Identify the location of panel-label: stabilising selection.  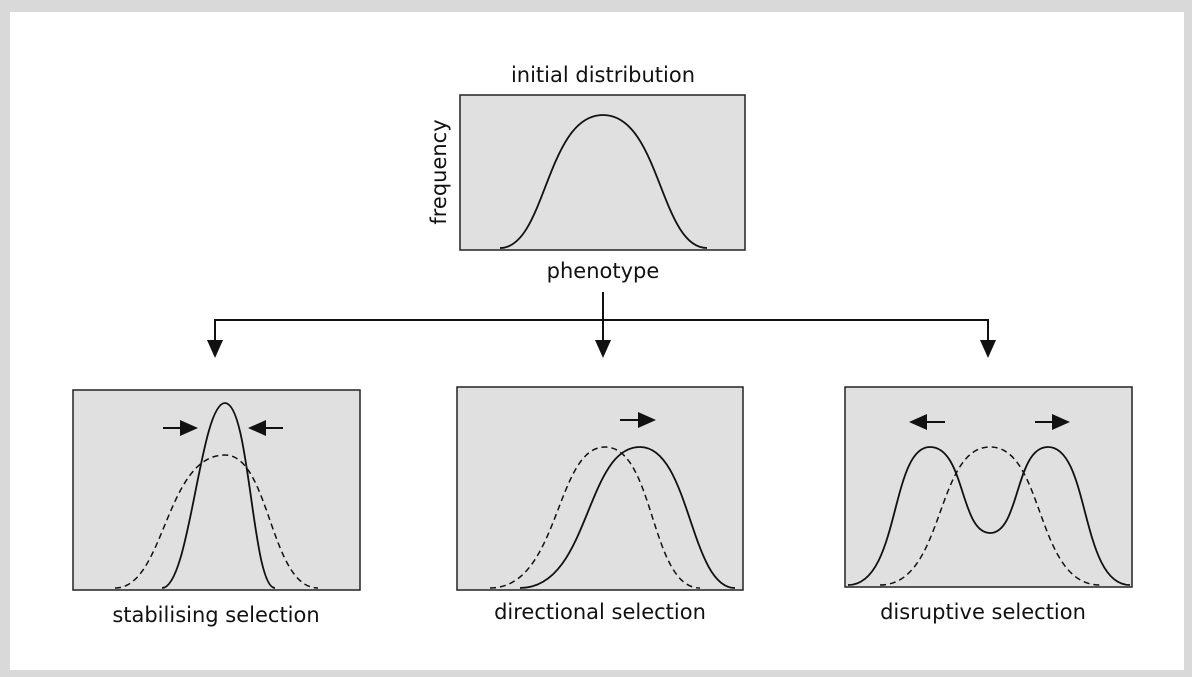
(215, 615).